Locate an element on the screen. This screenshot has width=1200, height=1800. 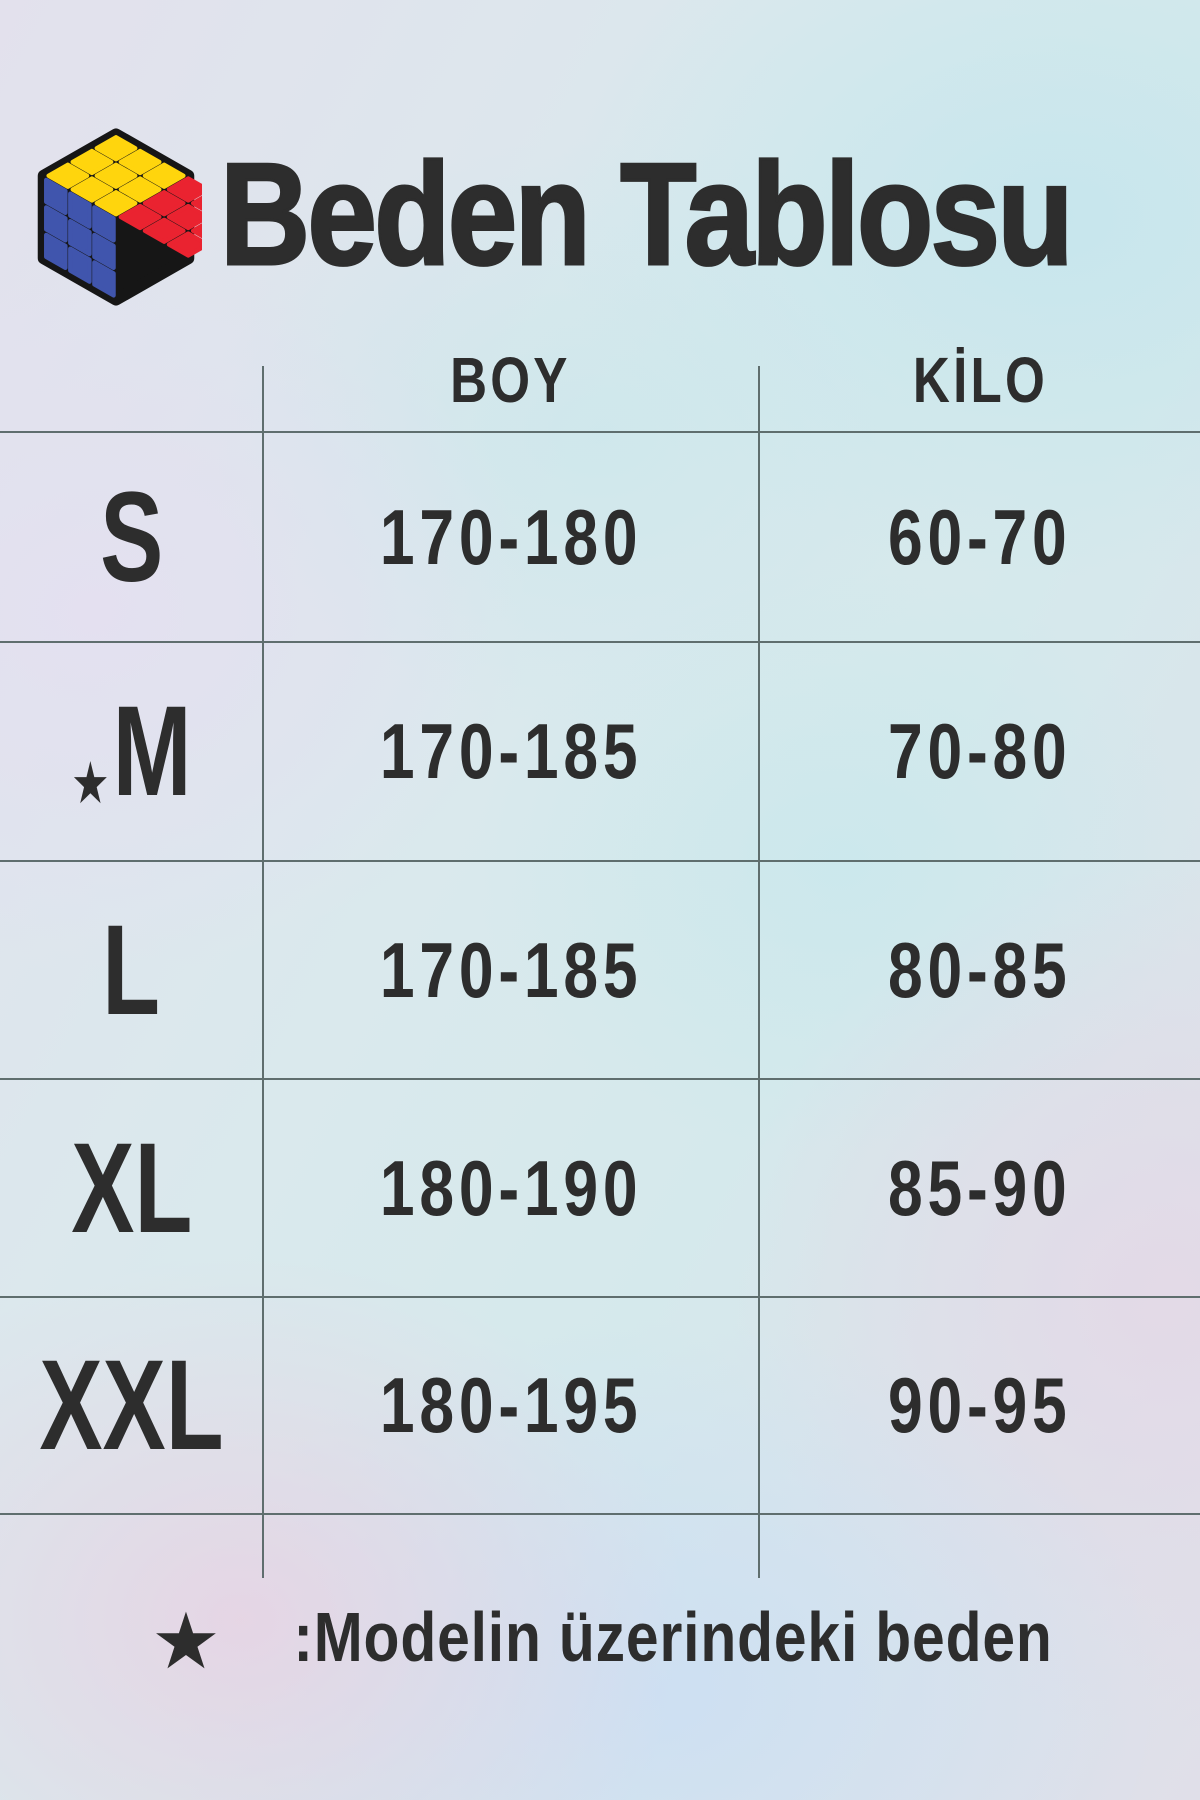
size-label: L is located at coordinates (131, 970).